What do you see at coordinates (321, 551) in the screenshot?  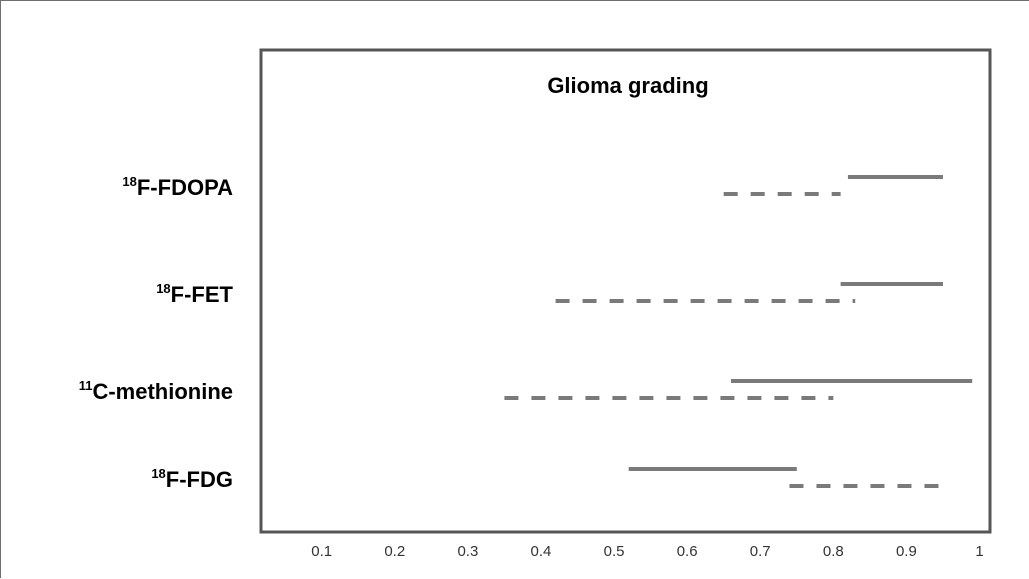 I see `x-tick-label: 0.1` at bounding box center [321, 551].